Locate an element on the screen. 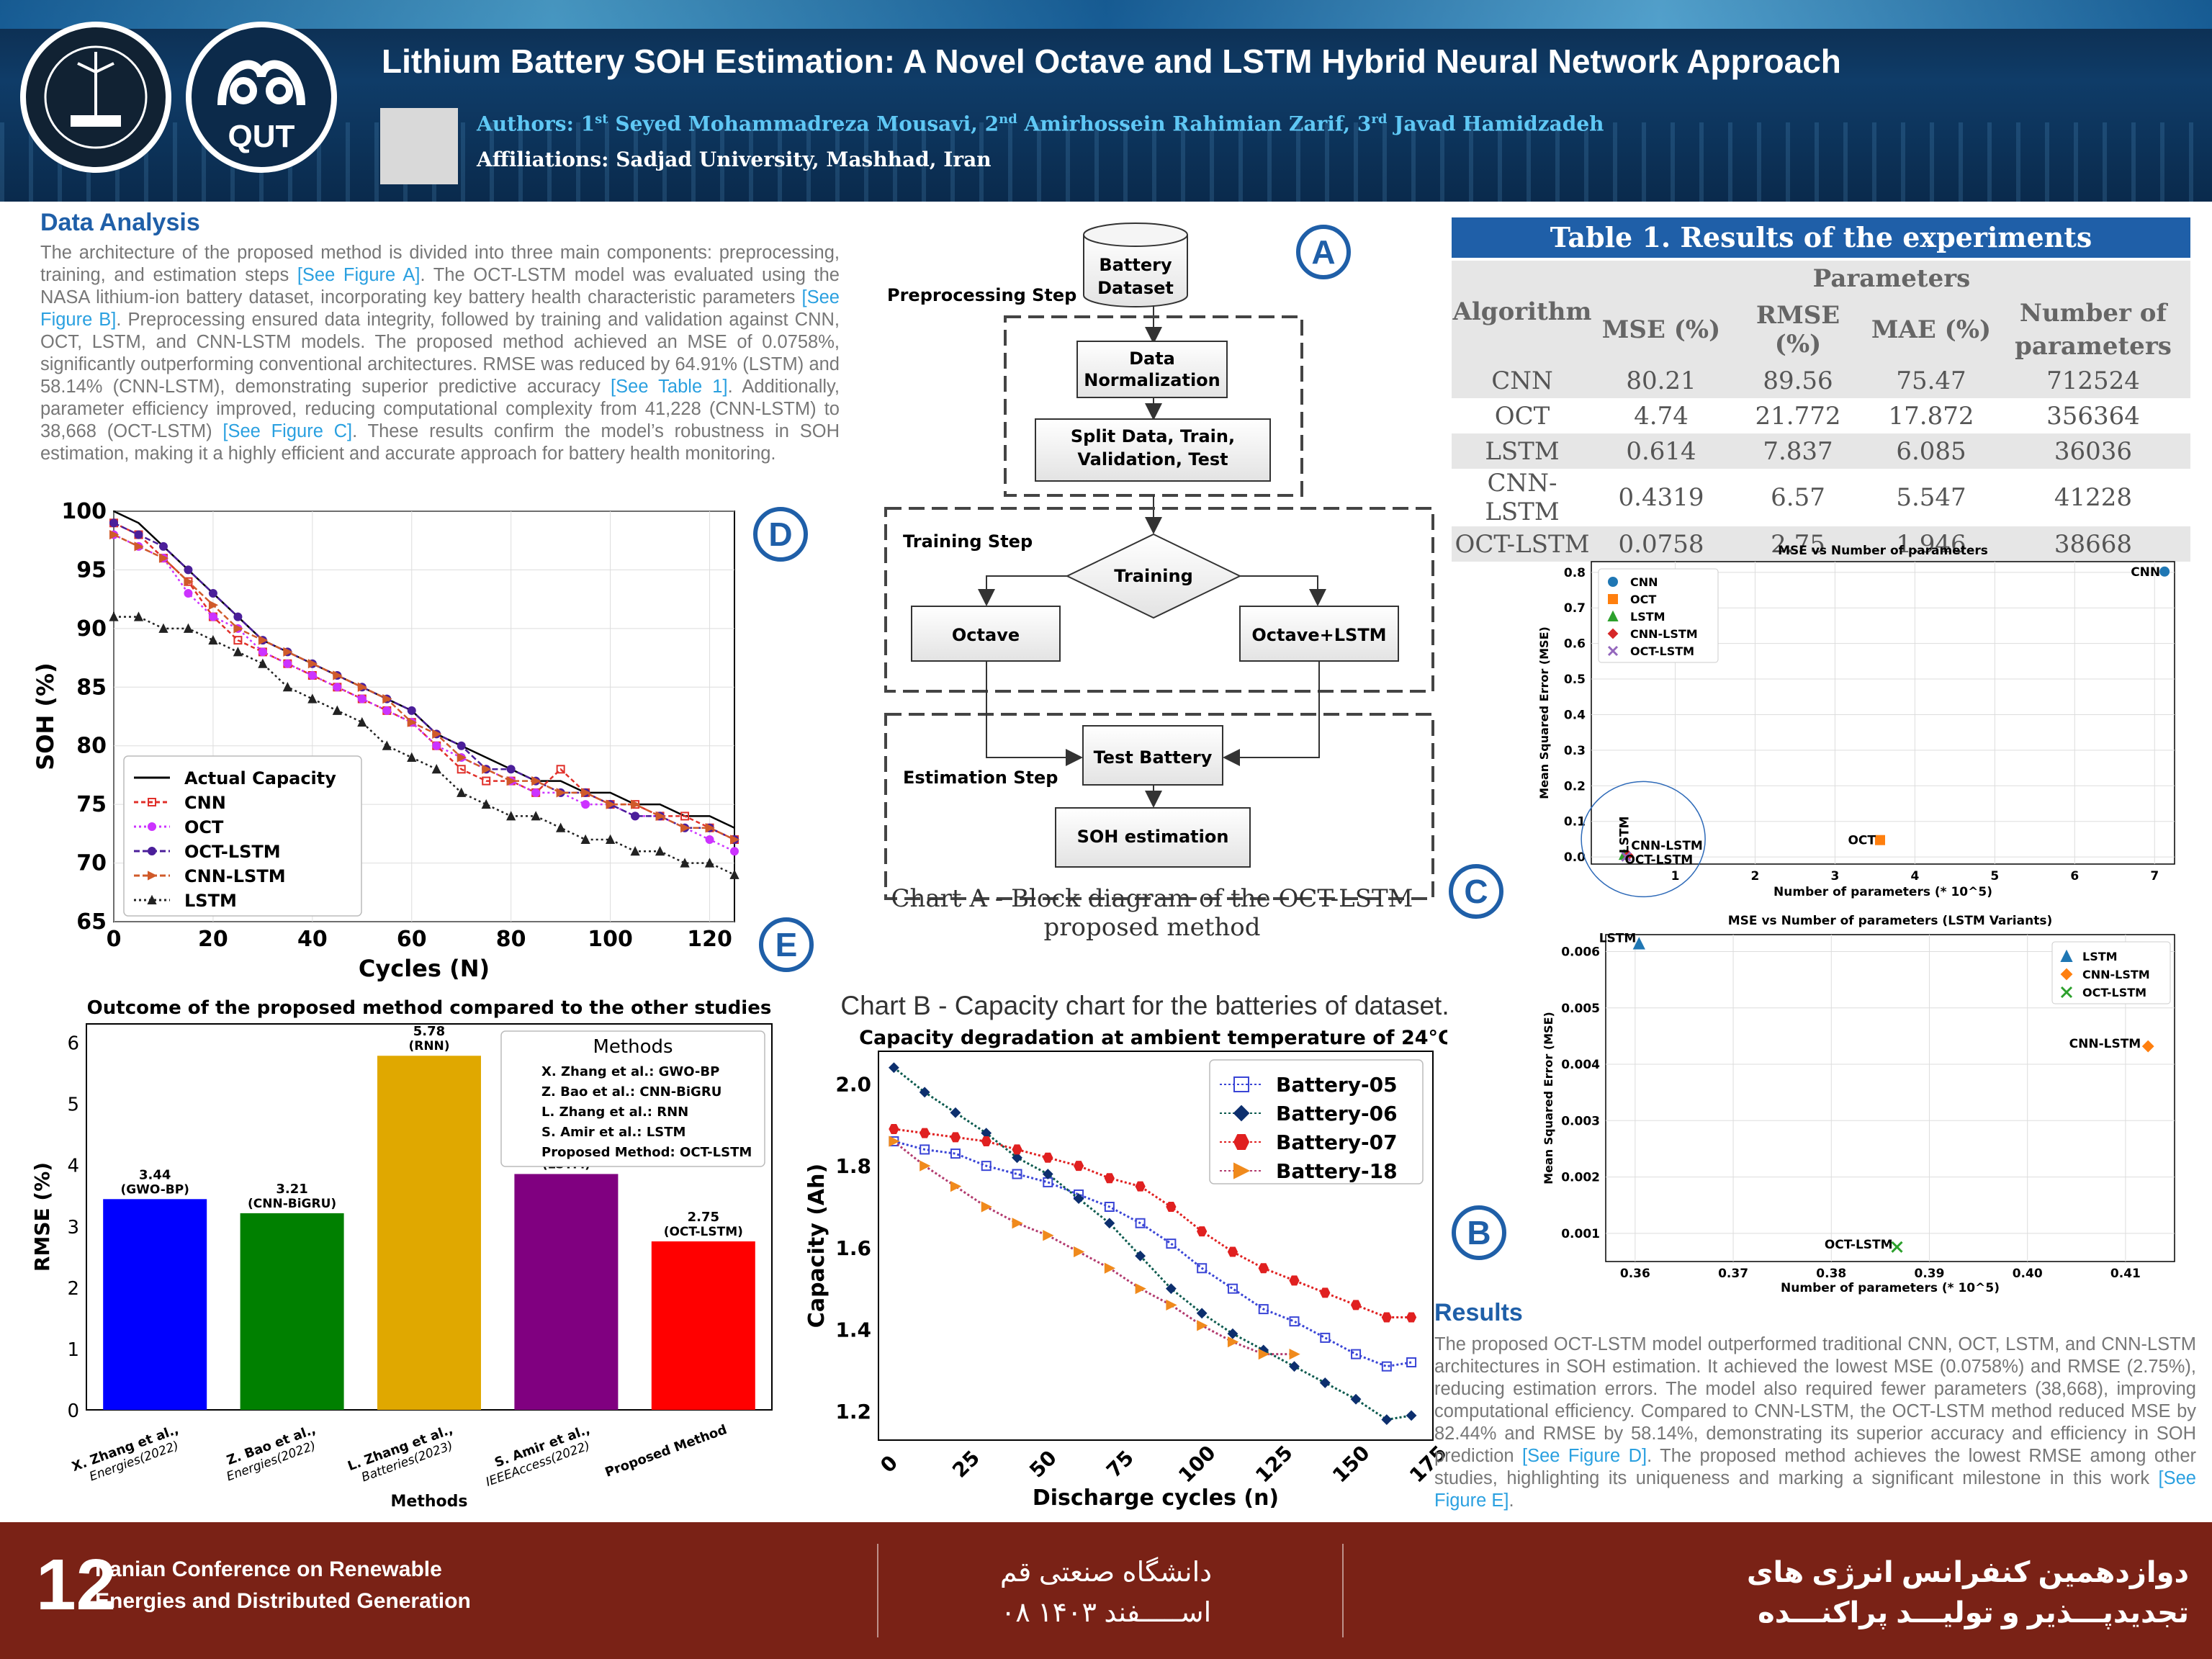 This screenshot has height=1659, width=2212. normalization-label-2: Normalization is located at coordinates (1152, 380).